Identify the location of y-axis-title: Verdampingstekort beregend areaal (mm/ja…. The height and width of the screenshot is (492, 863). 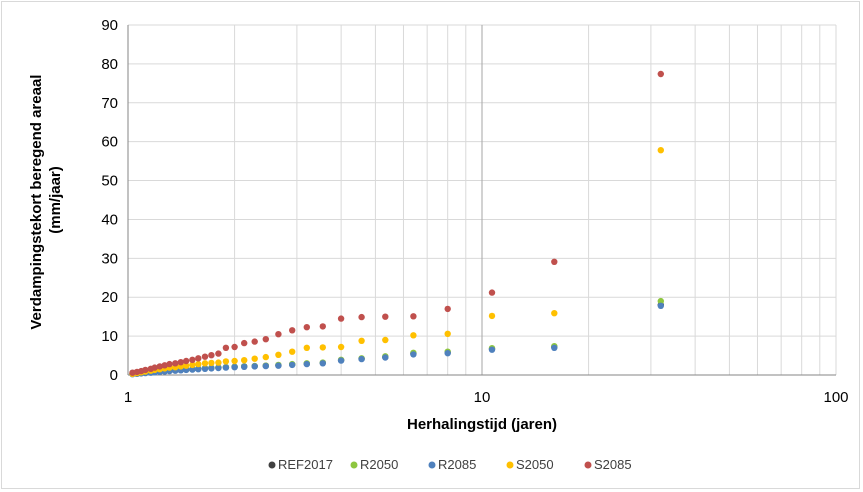
(46, 199).